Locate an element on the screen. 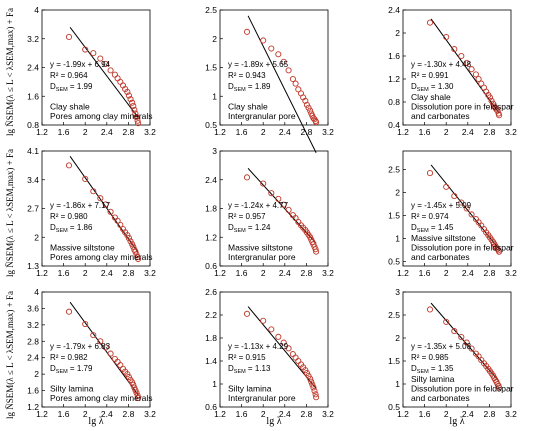 This screenshot has height=431, width=550. y-tick-label: 2.5 is located at coordinates (394, 169).